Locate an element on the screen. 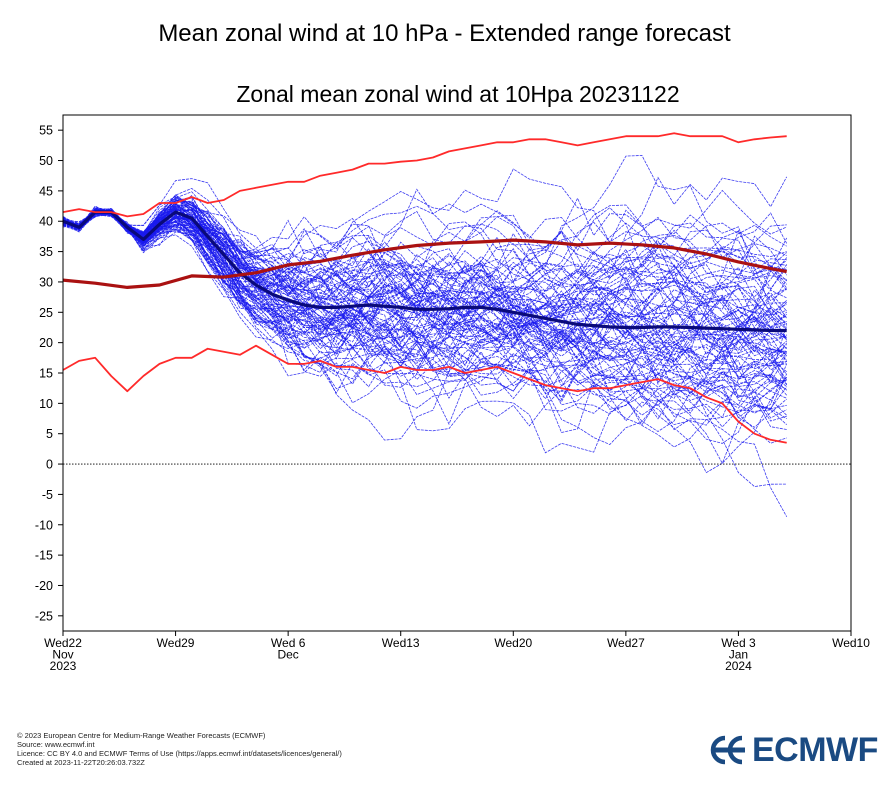  x-tick-label: Wed 6 is located at coordinates (288, 643).